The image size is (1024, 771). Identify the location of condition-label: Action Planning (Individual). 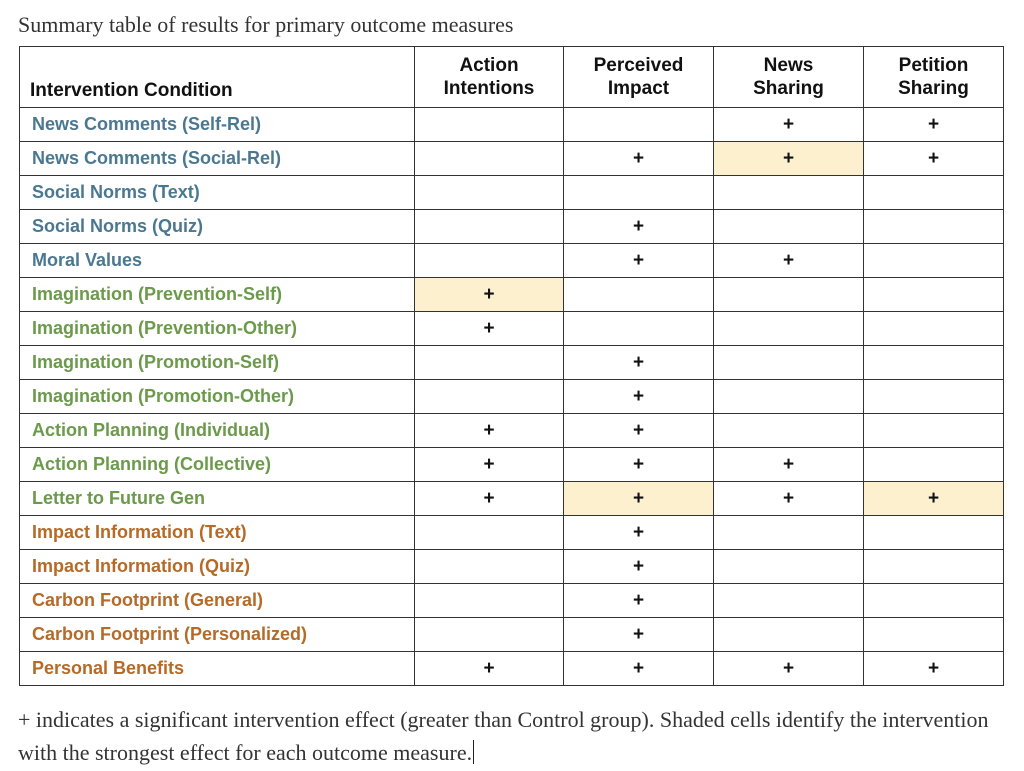
(217, 430).